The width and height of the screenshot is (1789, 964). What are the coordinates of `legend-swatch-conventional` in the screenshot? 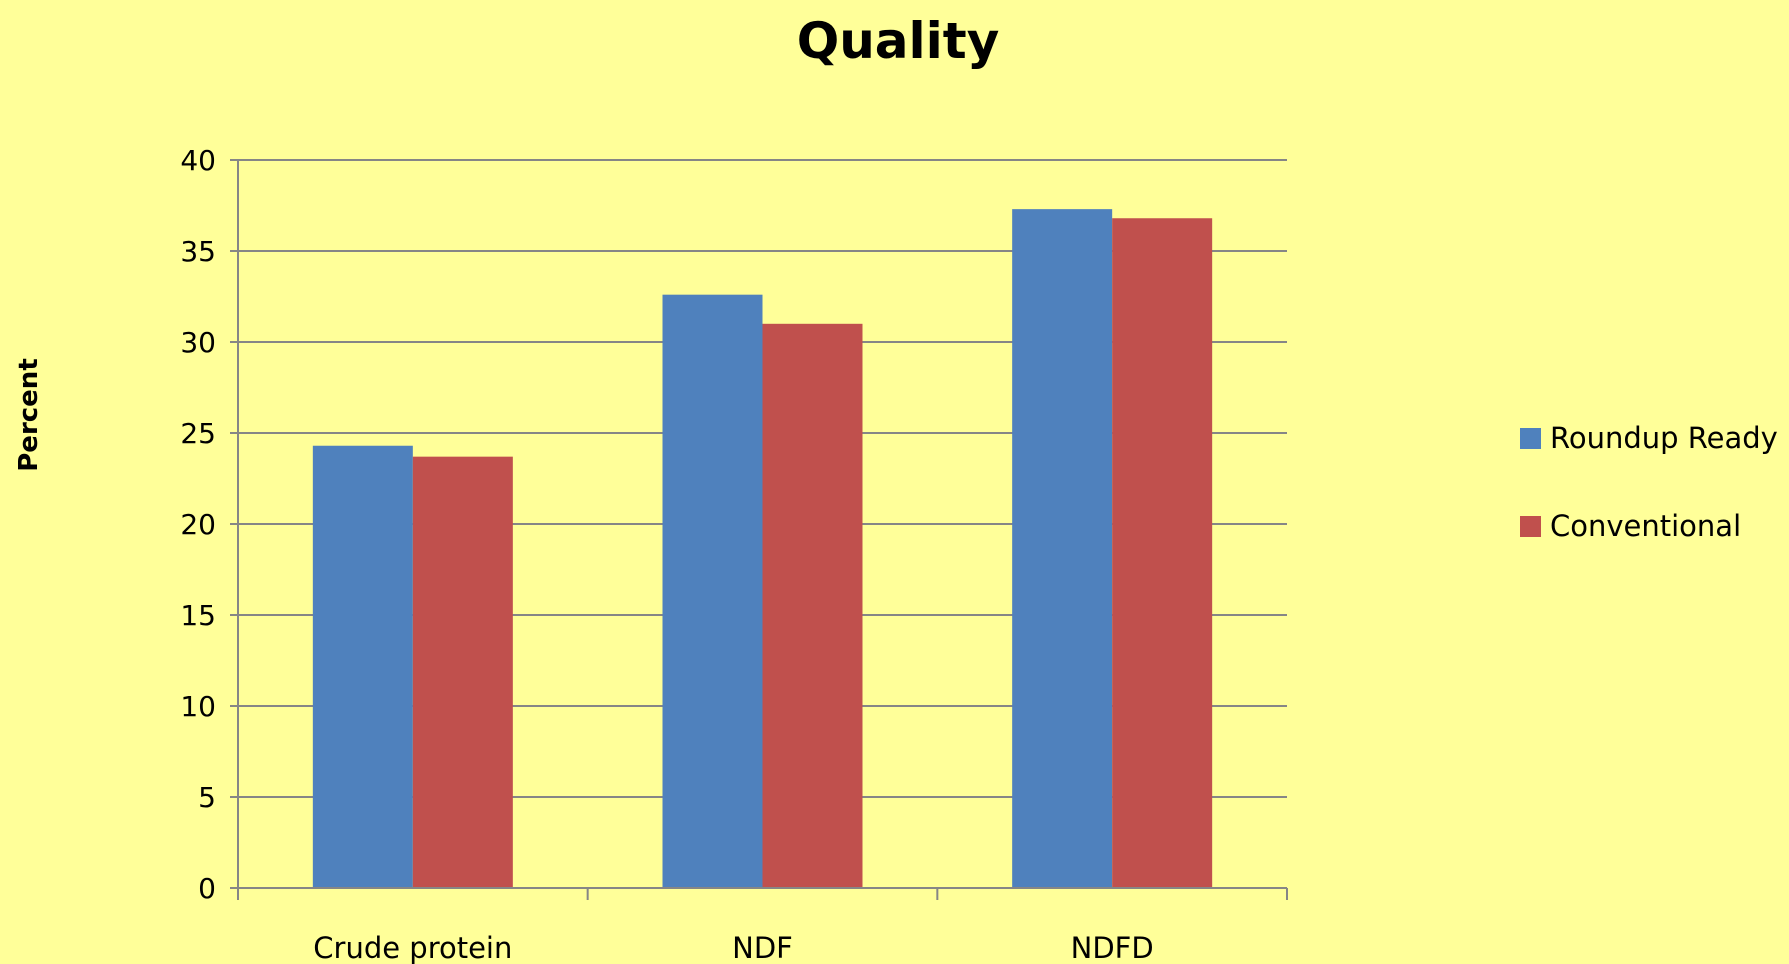 It's located at (1530, 526).